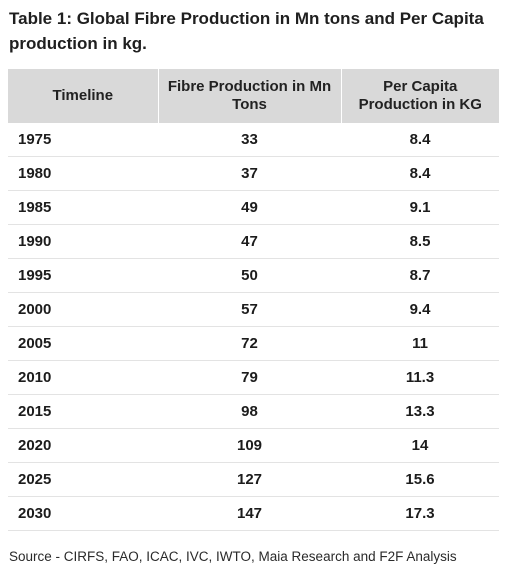 This screenshot has width=509, height=570. What do you see at coordinates (420, 377) in the screenshot?
I see `cell-per-capita: 11.3` at bounding box center [420, 377].